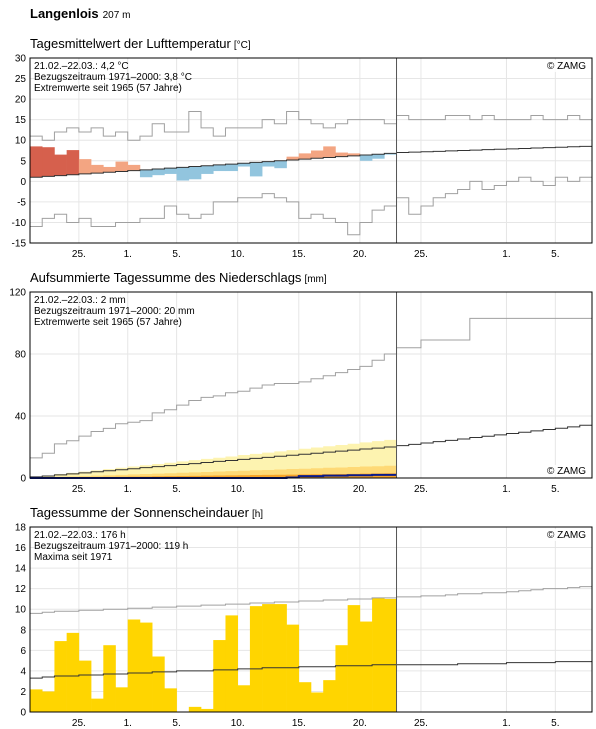 The height and width of the screenshot is (729, 596). What do you see at coordinates (80, 535) in the screenshot?
I see `sun-period-text: 21.02.–22.03.: 176 h` at bounding box center [80, 535].